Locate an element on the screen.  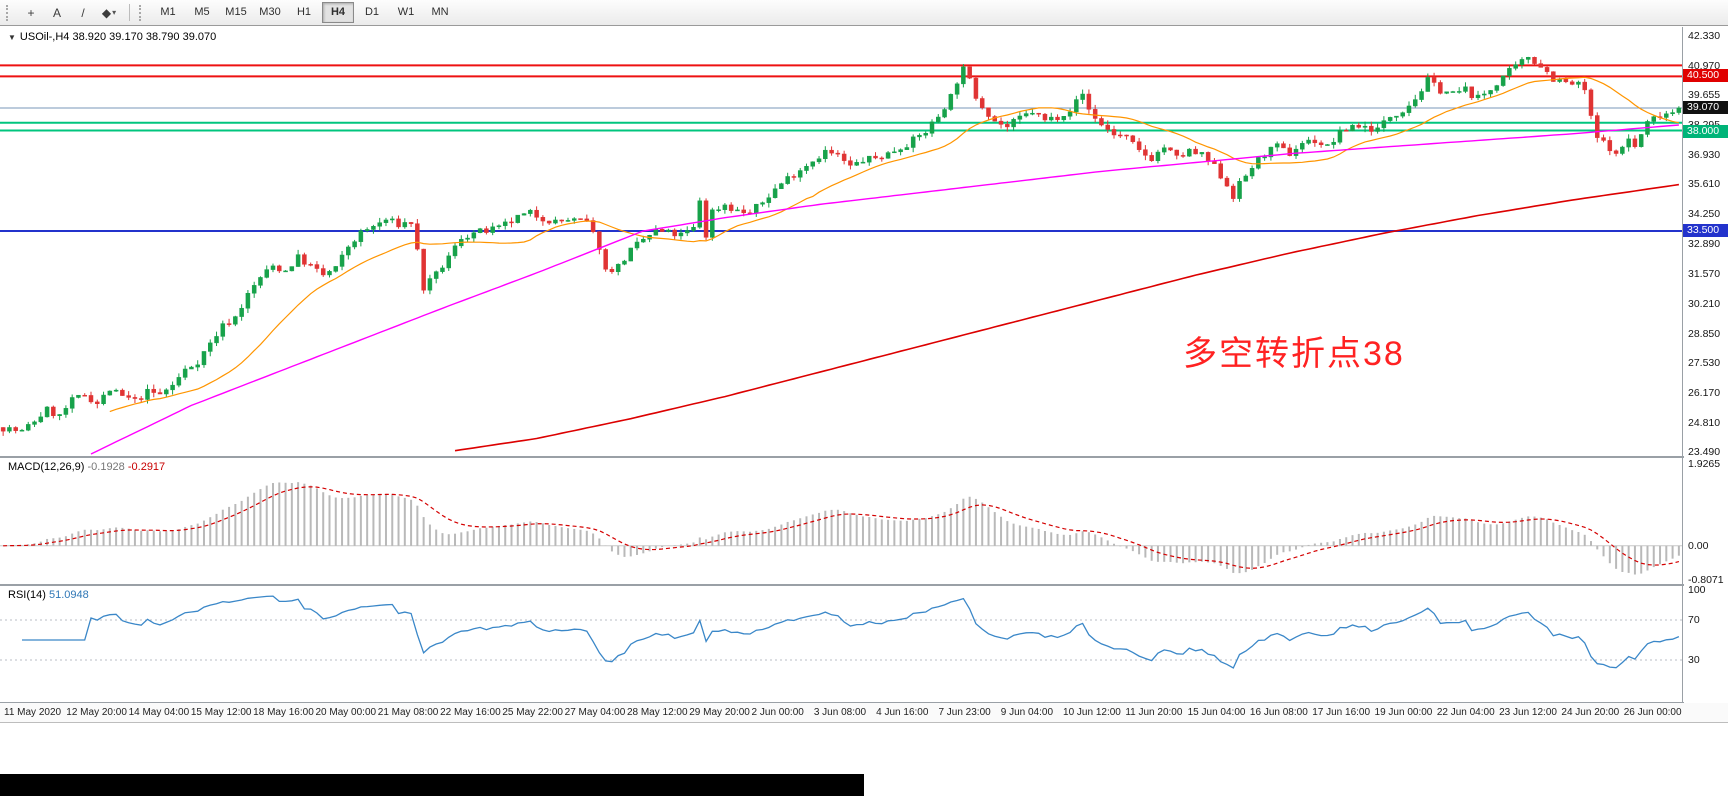
time-tick: 14 May 04:00 is located at coordinates (159, 712).